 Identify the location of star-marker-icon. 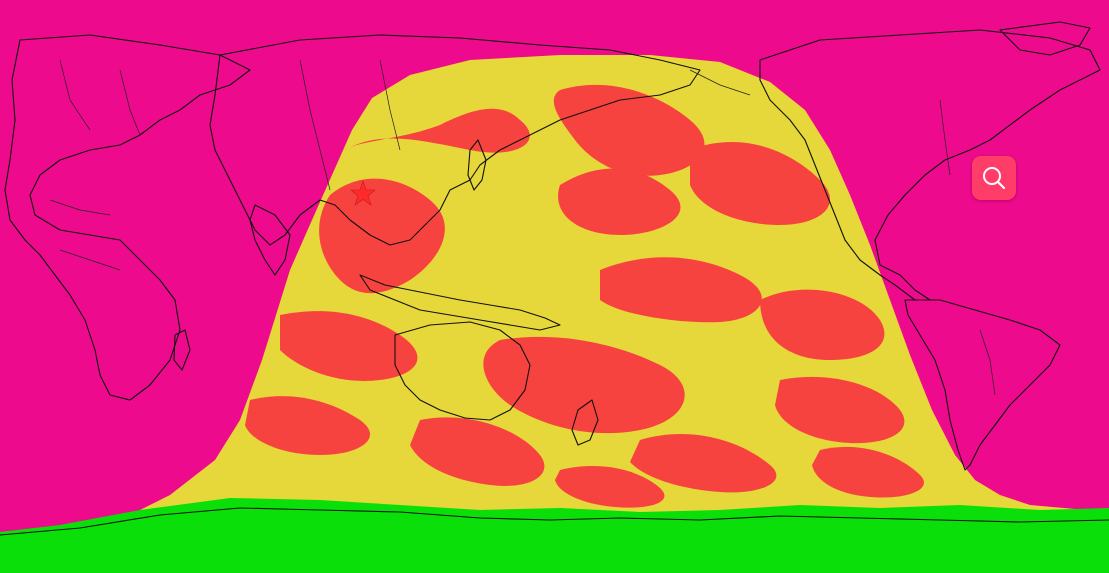
(363, 193).